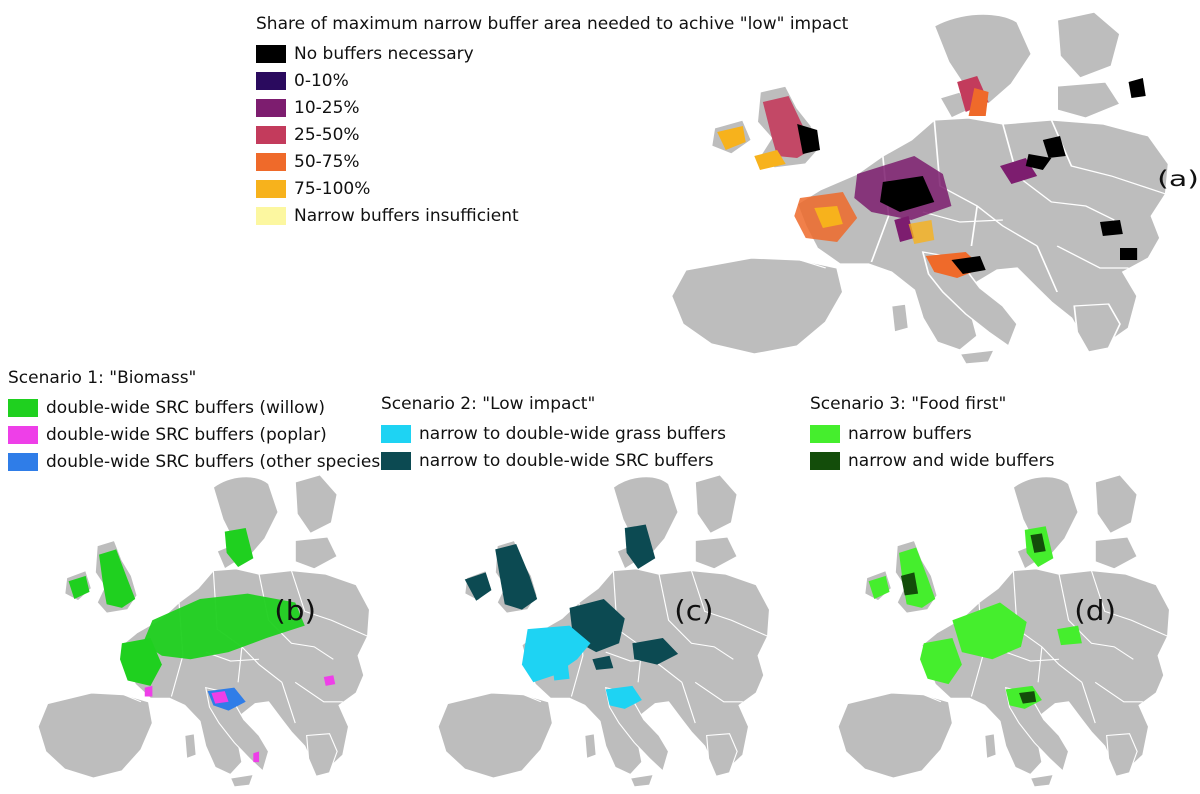 The image size is (1200, 794). I want to click on legend-label: double-wide SRC buffers (willow), so click(186, 407).